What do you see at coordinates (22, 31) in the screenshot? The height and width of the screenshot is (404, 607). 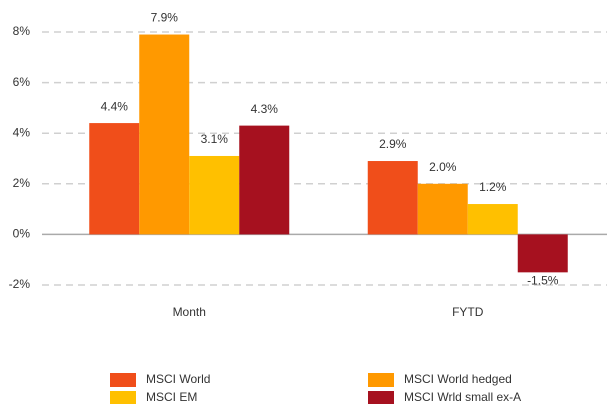 I see `y-tick-label: 8%` at bounding box center [22, 31].